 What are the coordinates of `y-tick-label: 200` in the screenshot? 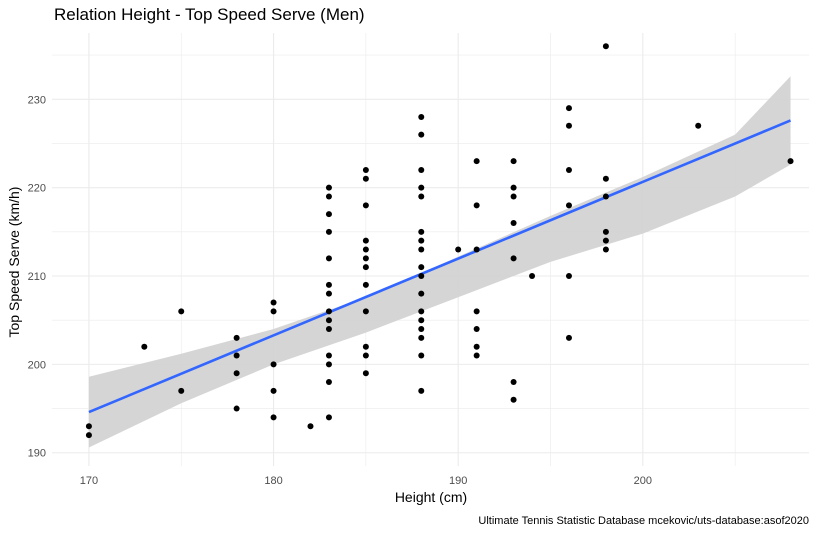 It's located at (37, 365).